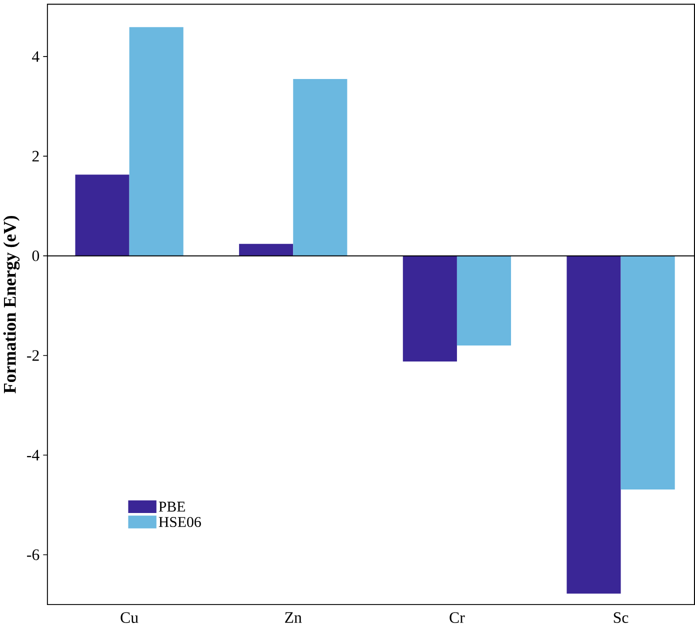 The width and height of the screenshot is (695, 626). I want to click on x-tick-label: Cr, so click(457, 617).